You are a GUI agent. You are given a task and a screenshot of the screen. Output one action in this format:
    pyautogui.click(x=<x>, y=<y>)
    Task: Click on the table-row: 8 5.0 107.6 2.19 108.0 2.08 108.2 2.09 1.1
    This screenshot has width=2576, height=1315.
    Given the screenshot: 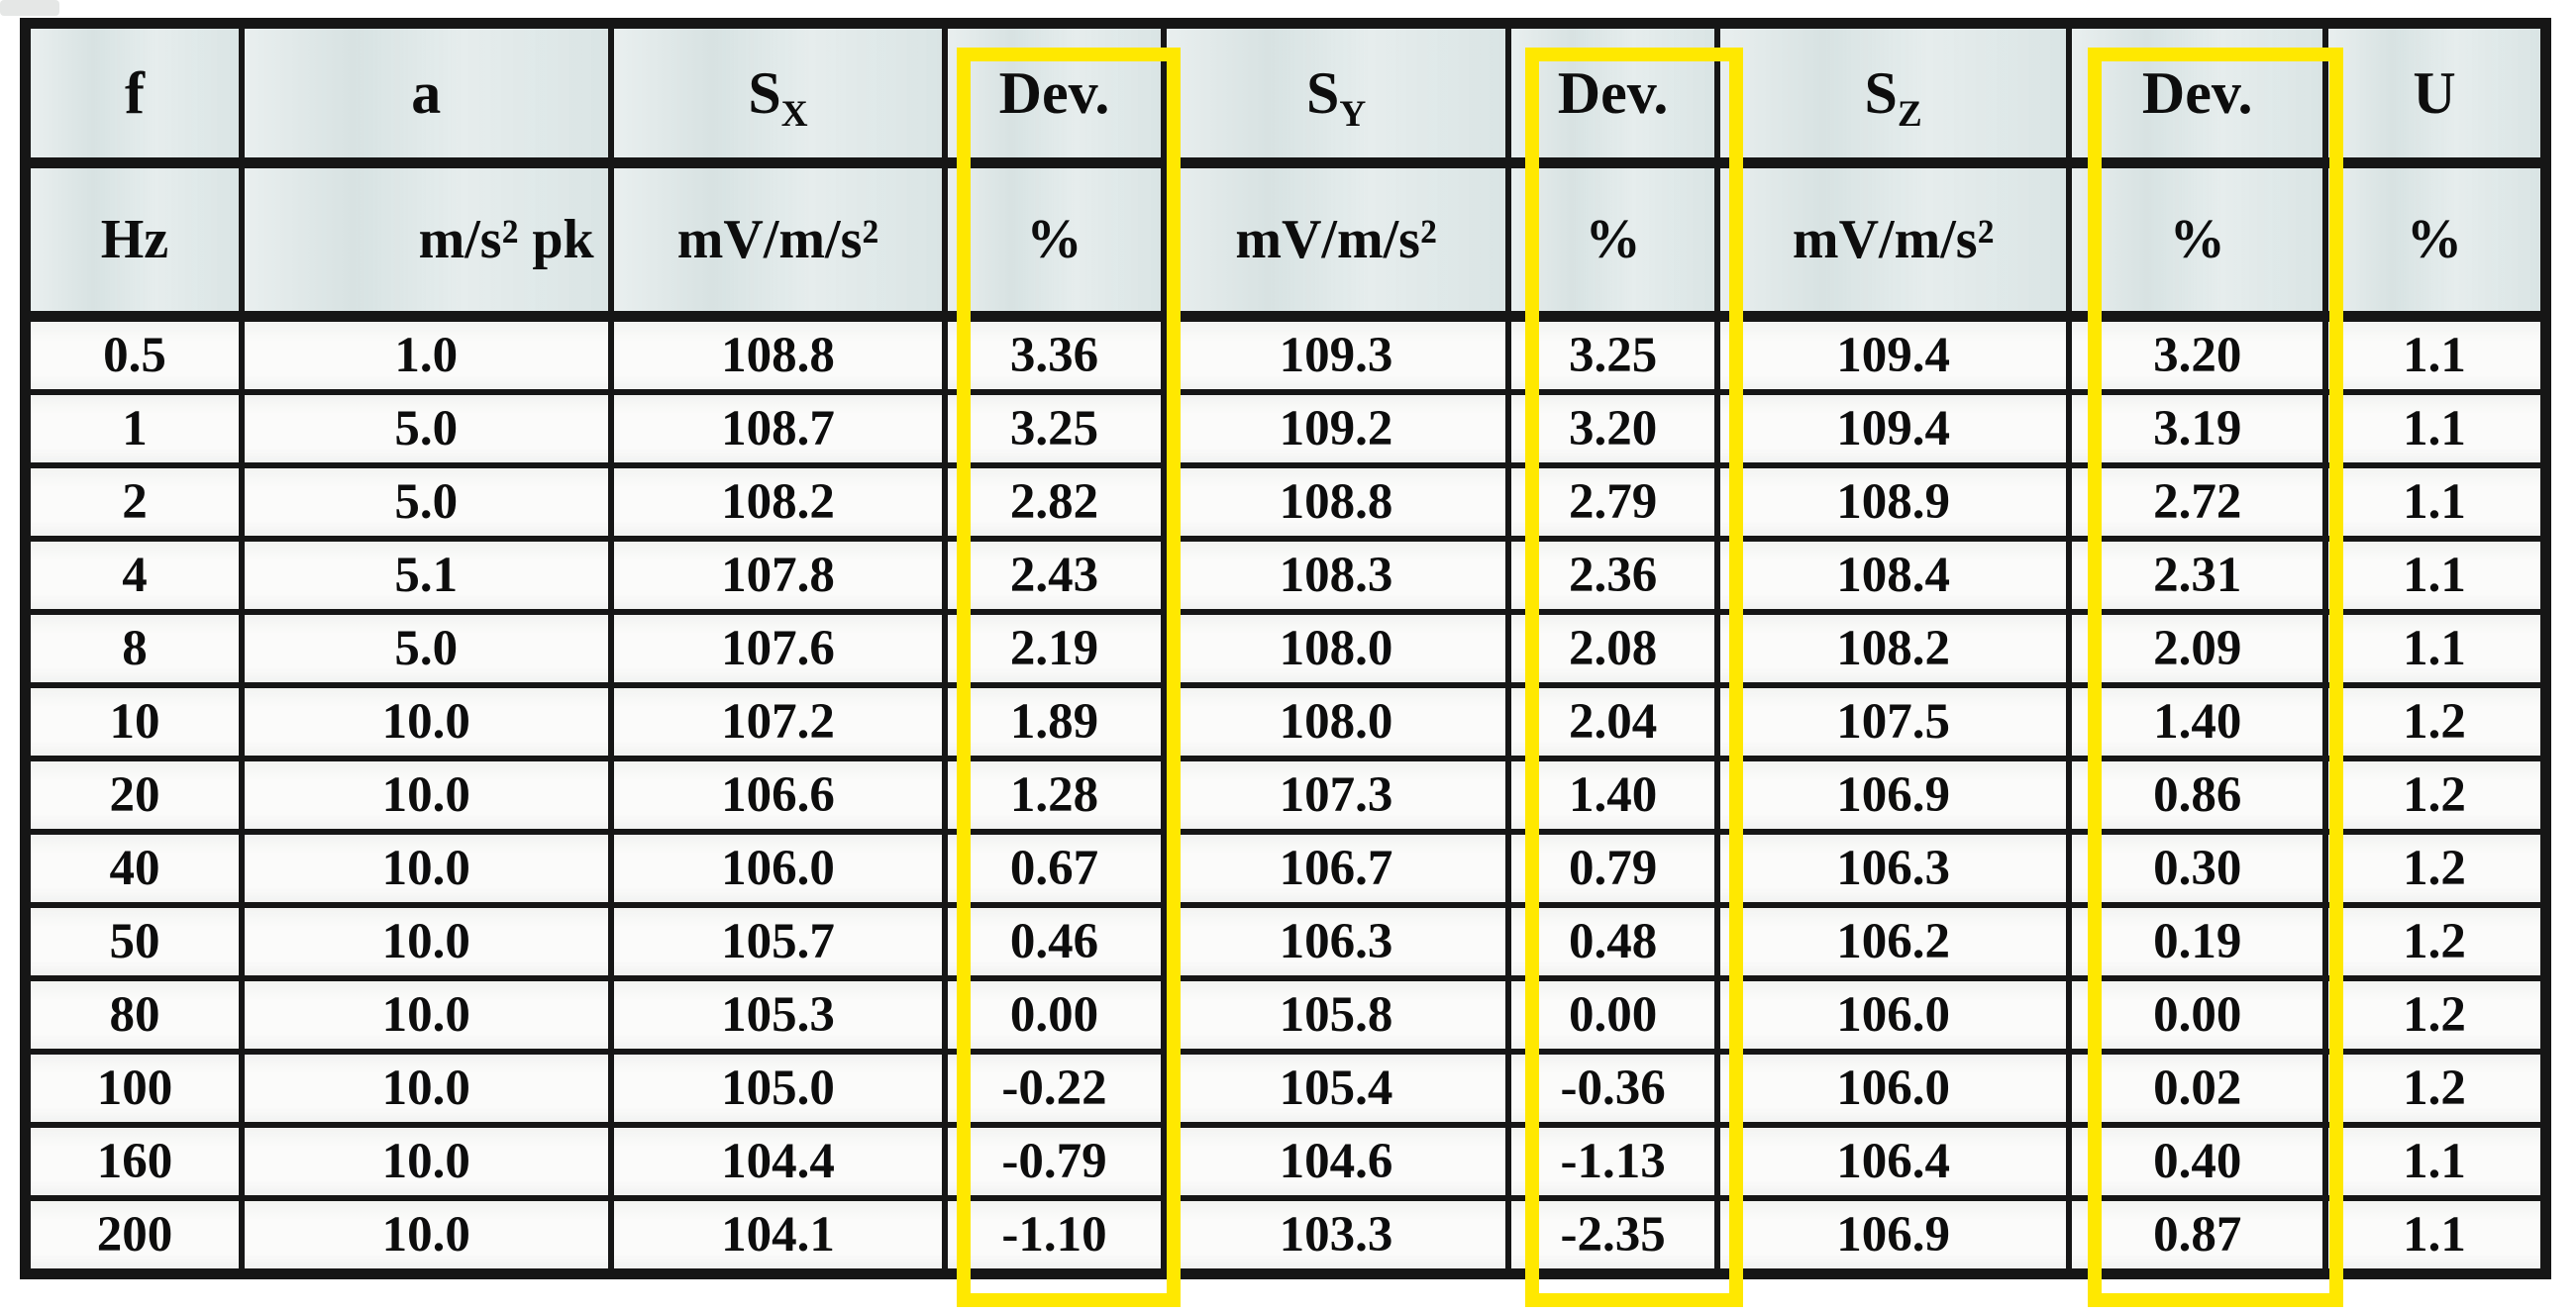 What is the action you would take?
    pyautogui.click(x=1285, y=648)
    